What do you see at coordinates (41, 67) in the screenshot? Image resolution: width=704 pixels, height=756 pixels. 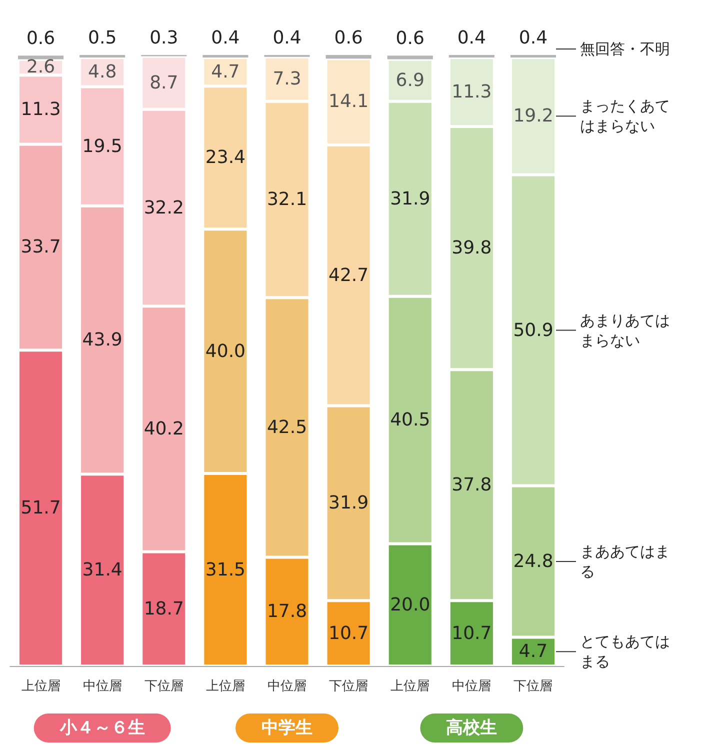 I see `data-label: 2.6` at bounding box center [41, 67].